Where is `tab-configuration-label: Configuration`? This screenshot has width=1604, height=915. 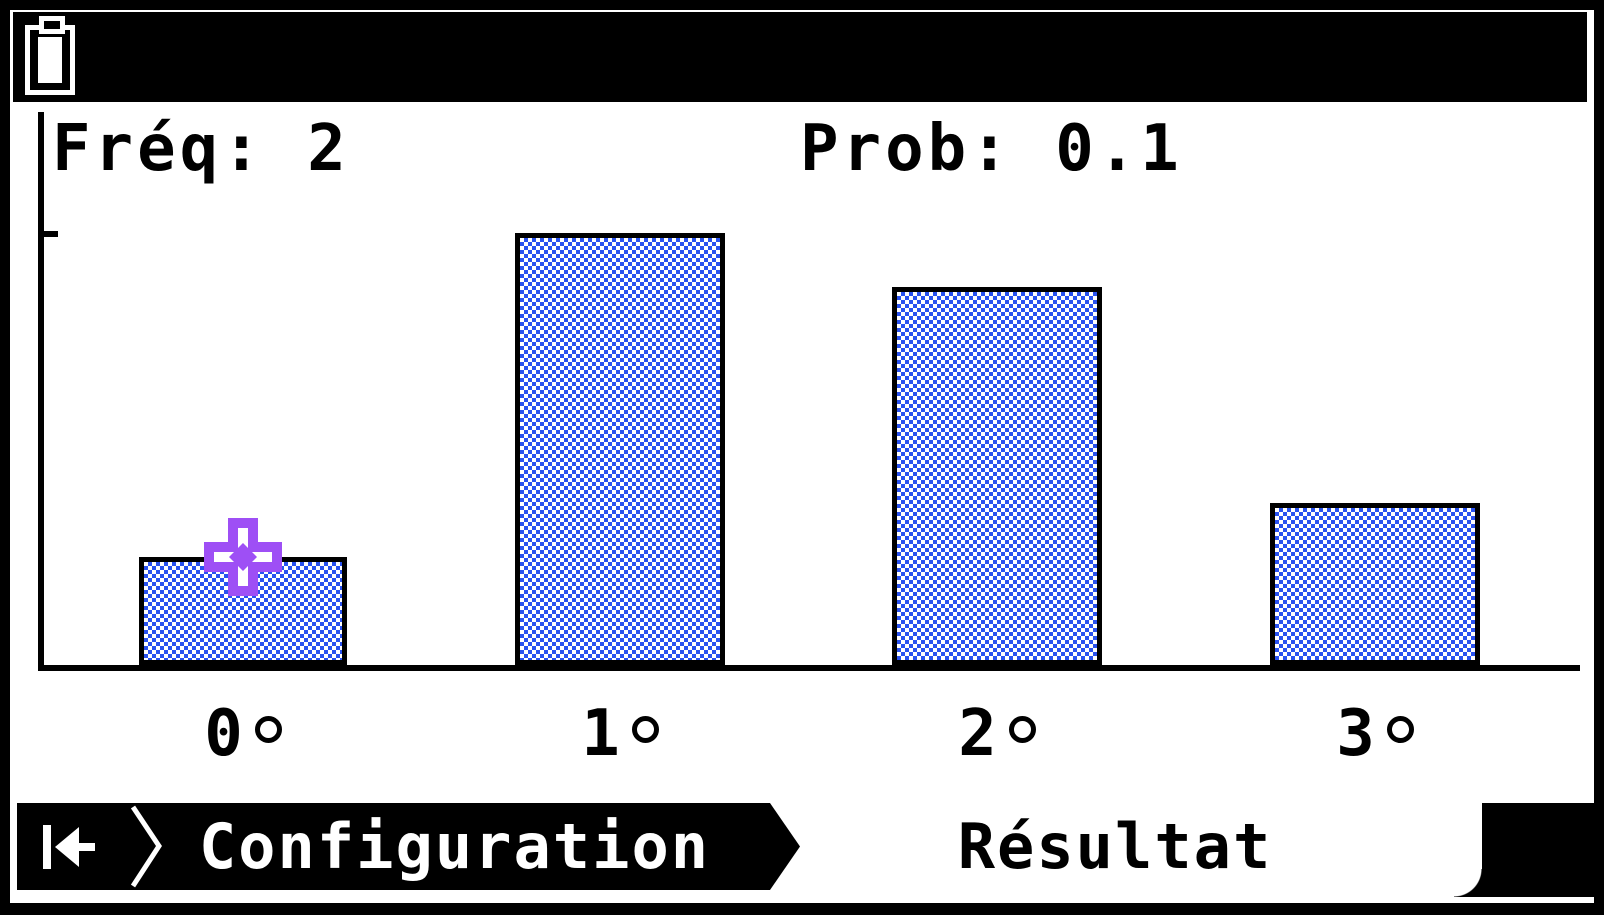
tab-configuration-label: Configuration is located at coordinates (454, 846).